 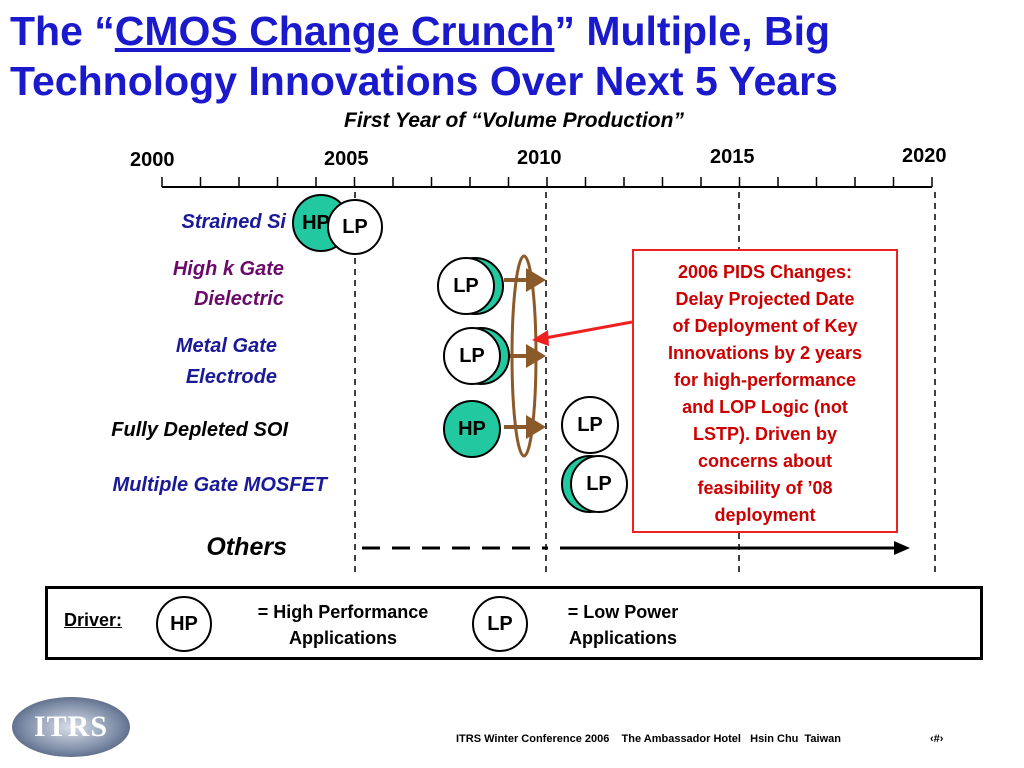 I want to click on legend-lp-text-2: Applications, so click(x=622, y=638).